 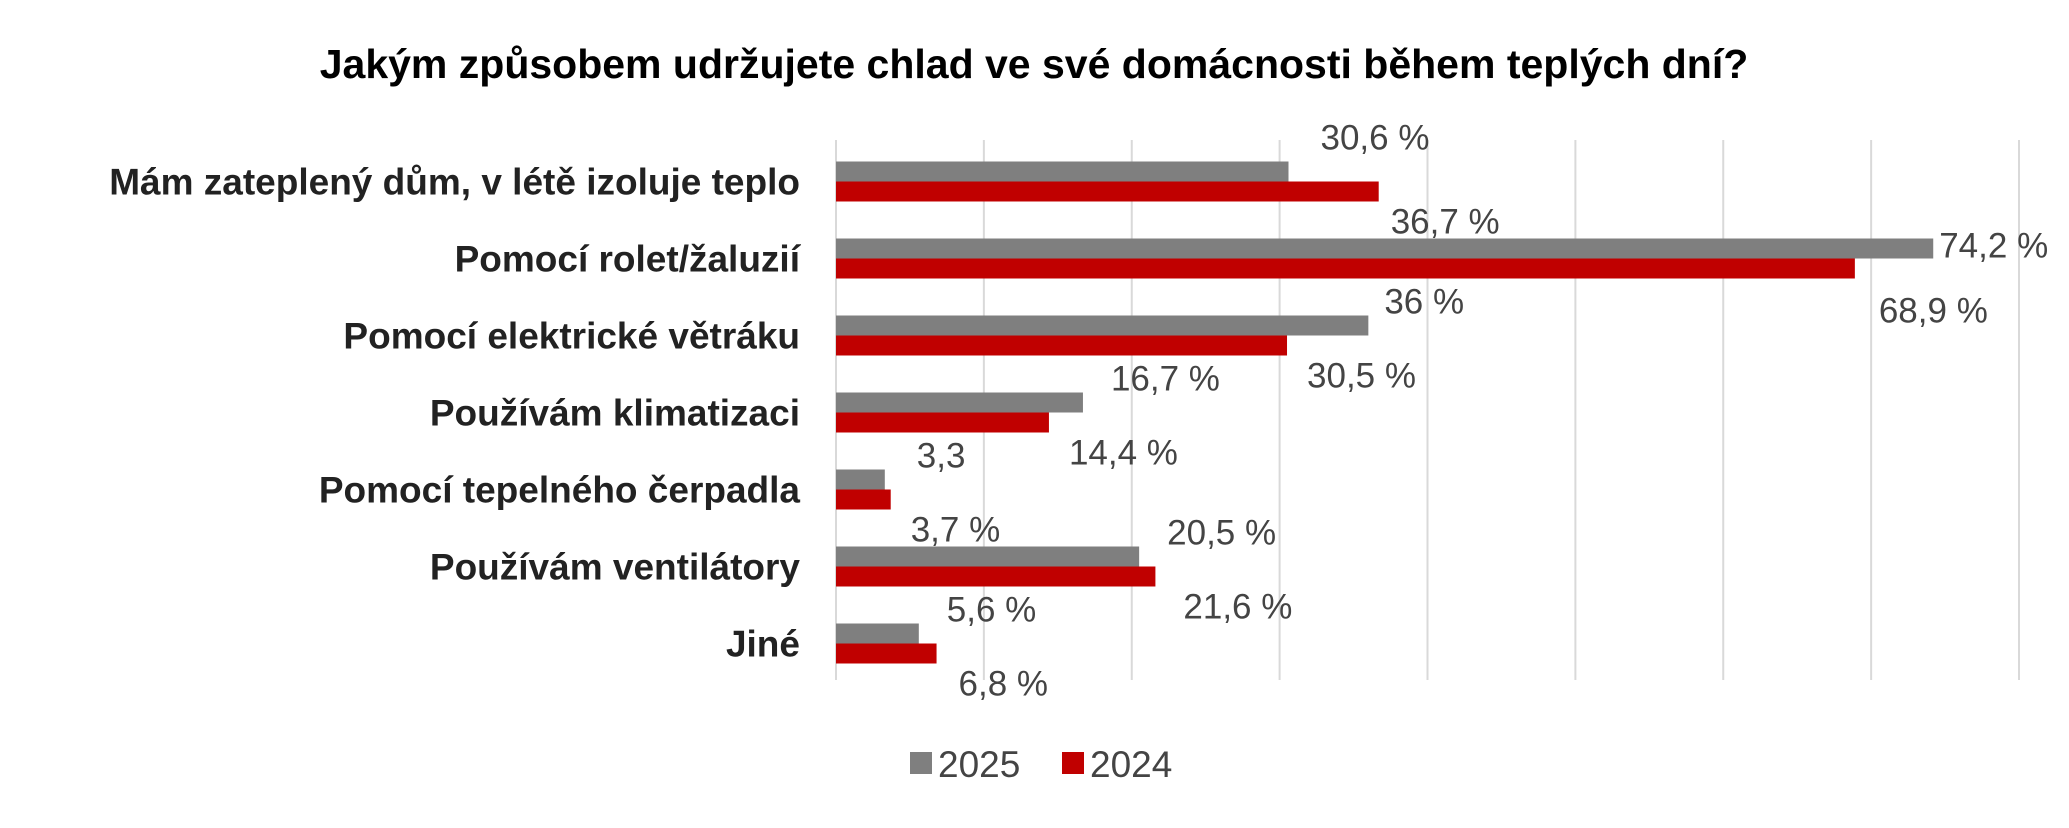 What do you see at coordinates (921, 763) in the screenshot?
I see `legend-swatch-2025` at bounding box center [921, 763].